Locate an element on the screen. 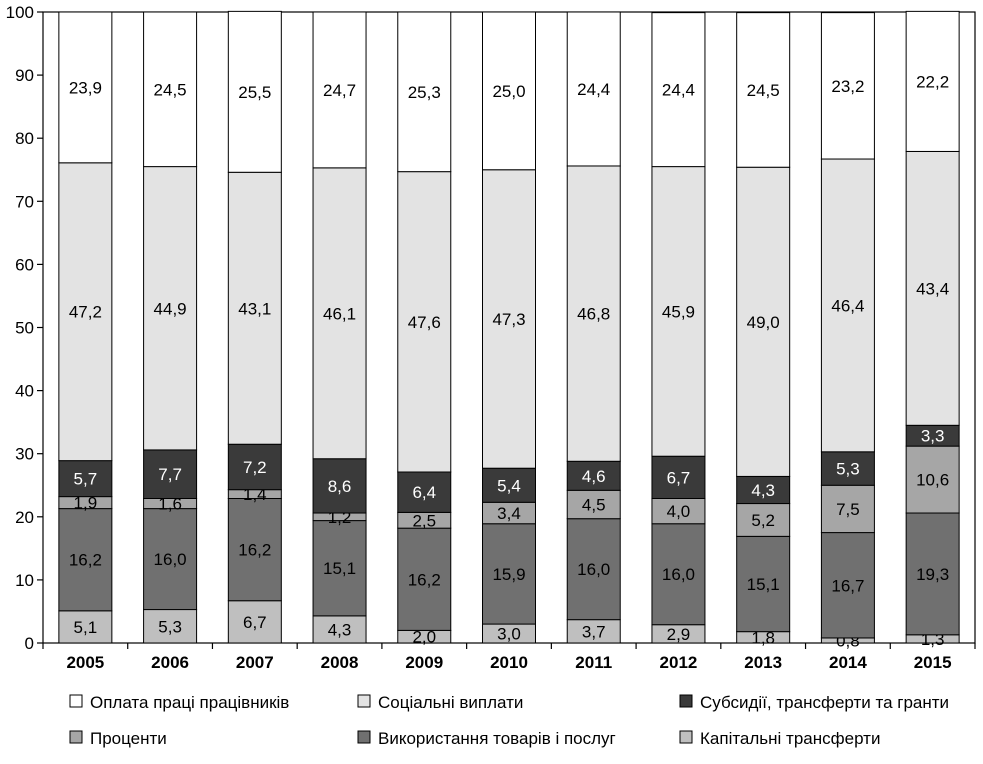 The width and height of the screenshot is (983, 764). data-label: 15,9 is located at coordinates (508, 574).